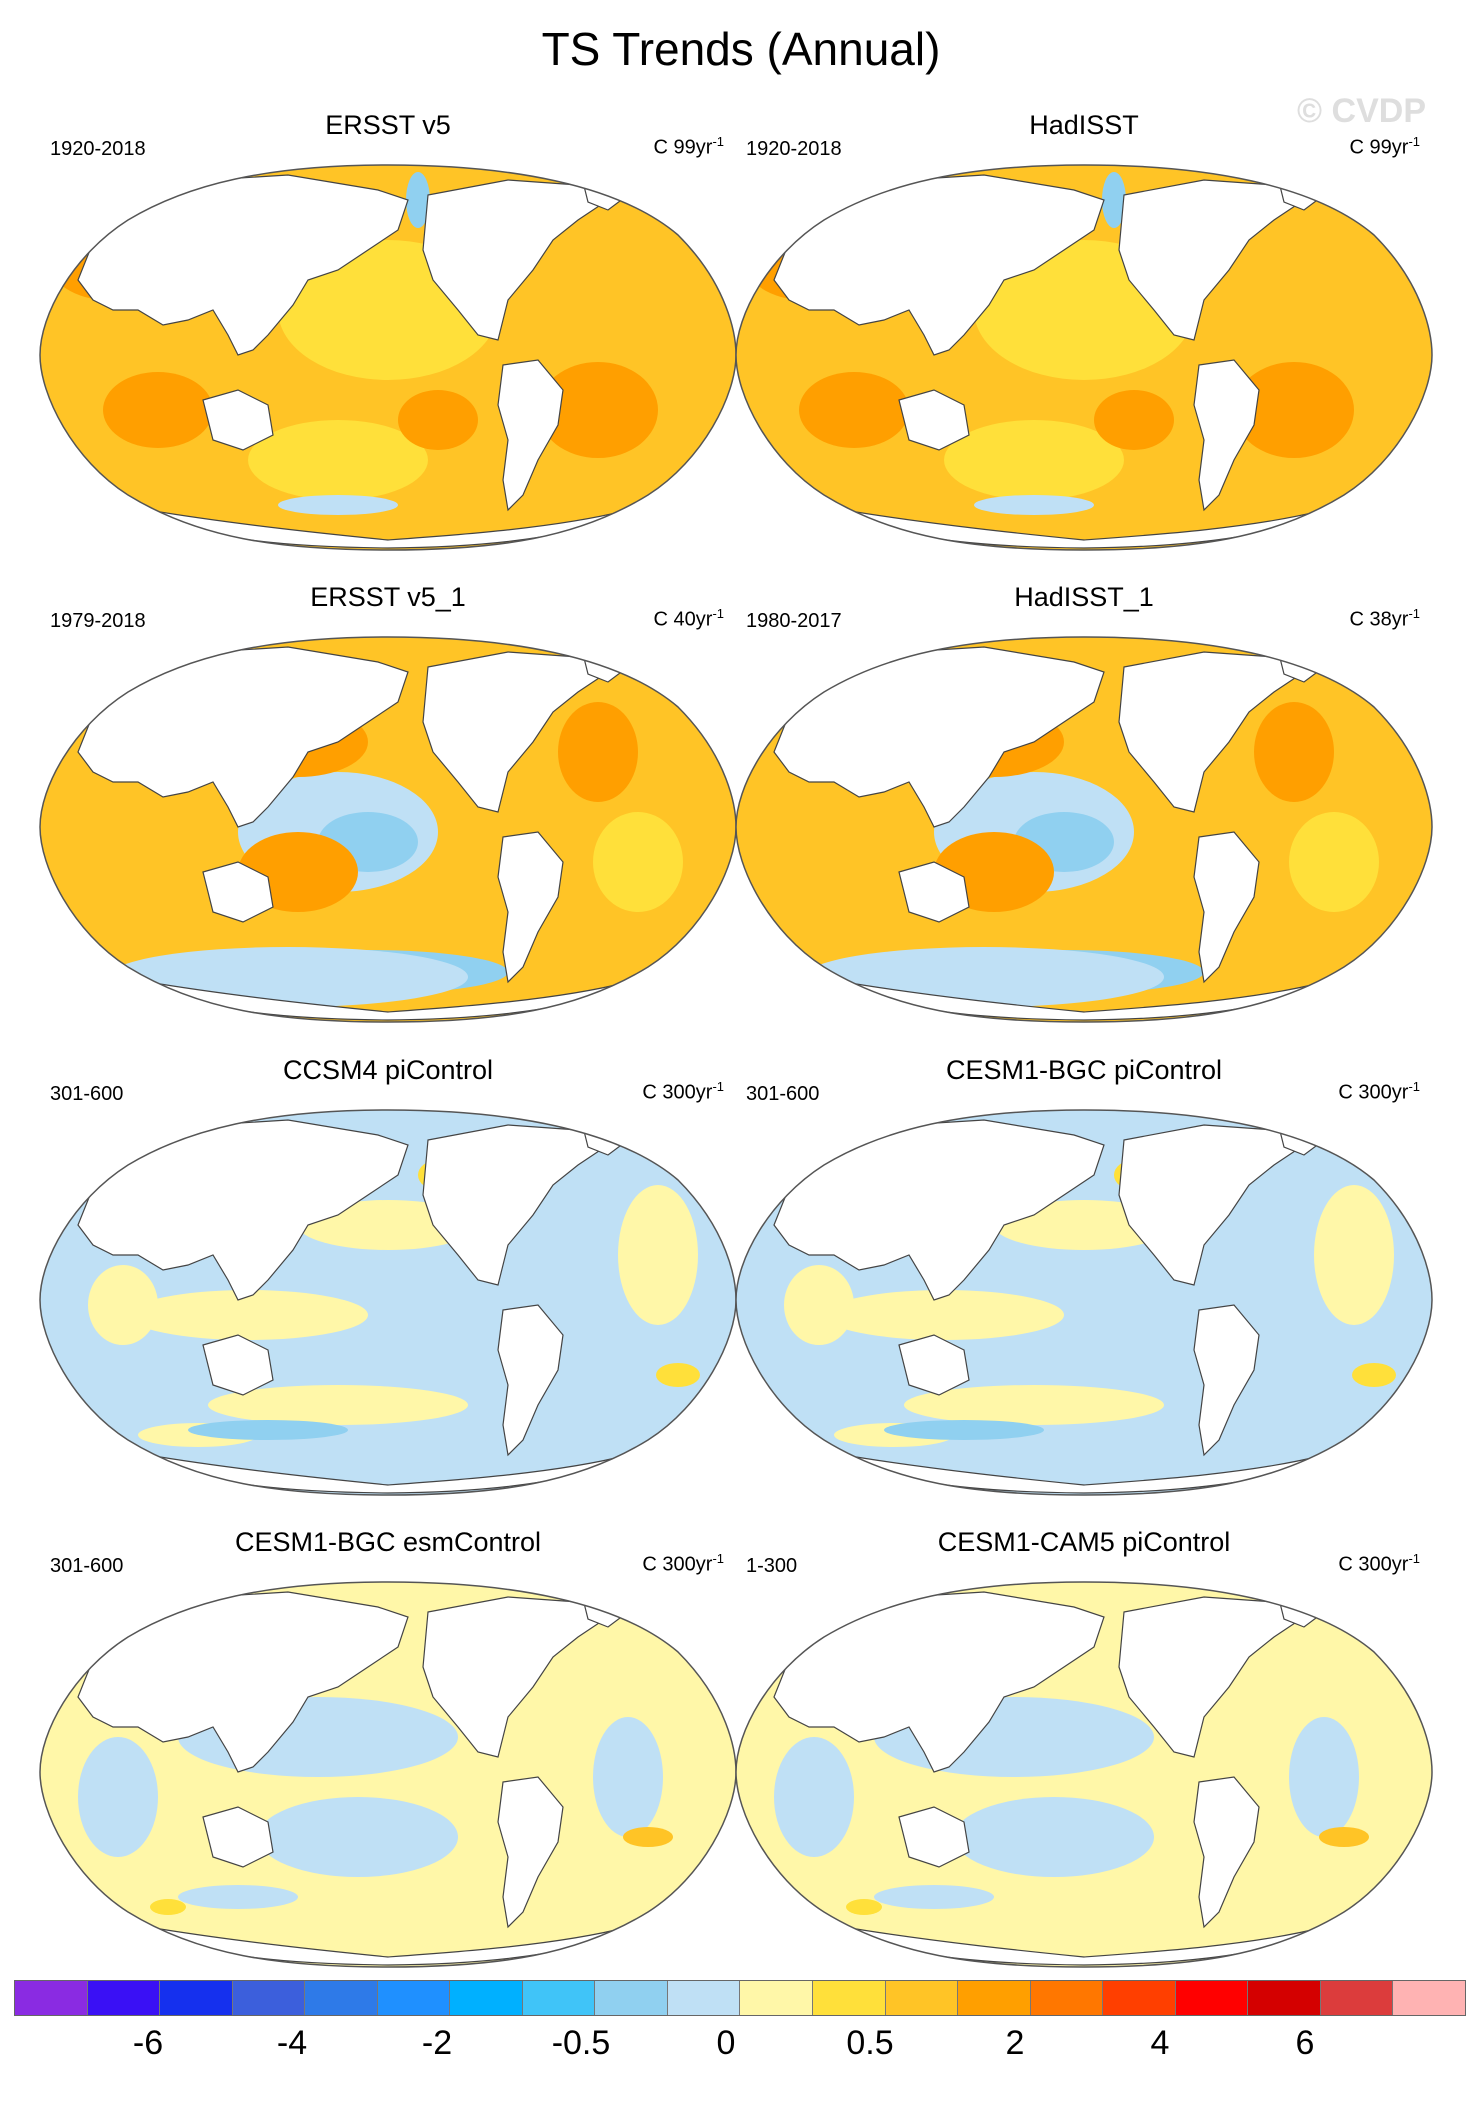 The image size is (1482, 2126). What do you see at coordinates (870, 2043) in the screenshot?
I see `colorbar-label: 0.5` at bounding box center [870, 2043].